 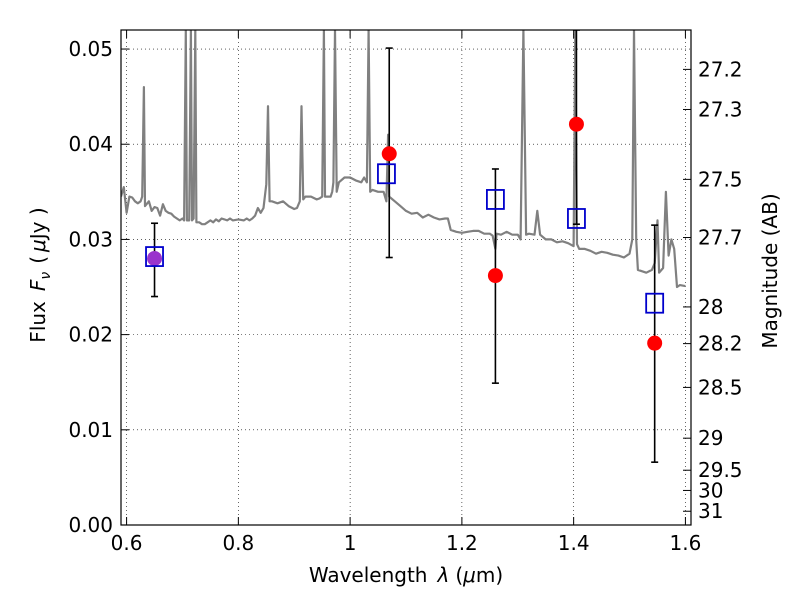 What do you see at coordinates (98, 287) in the screenshot?
I see `y-axis-ticks: 0.00 0.01 0.02 0.03 0.04 0.05` at bounding box center [98, 287].